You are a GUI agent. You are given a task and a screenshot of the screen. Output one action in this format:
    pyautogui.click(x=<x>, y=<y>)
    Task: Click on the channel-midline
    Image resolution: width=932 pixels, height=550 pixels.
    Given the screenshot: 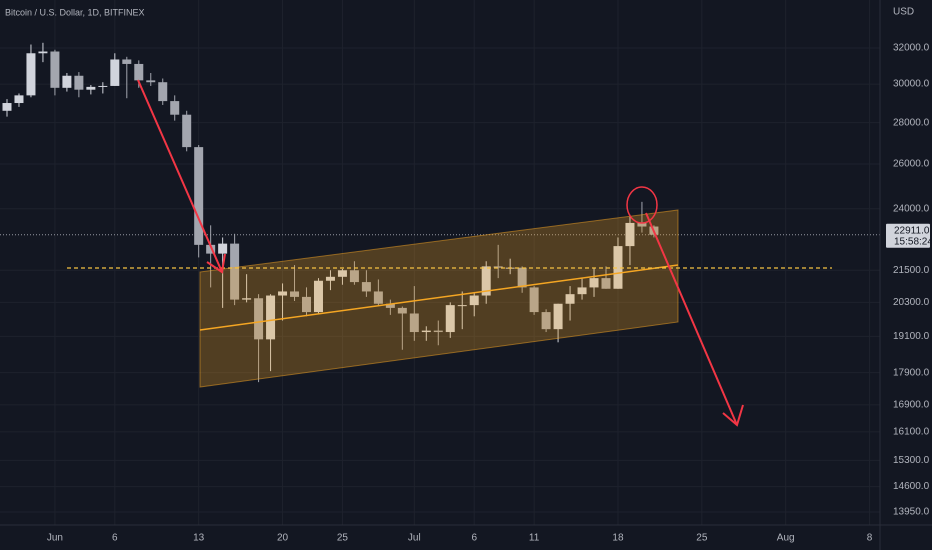 What is the action you would take?
    pyautogui.click(x=439, y=297)
    